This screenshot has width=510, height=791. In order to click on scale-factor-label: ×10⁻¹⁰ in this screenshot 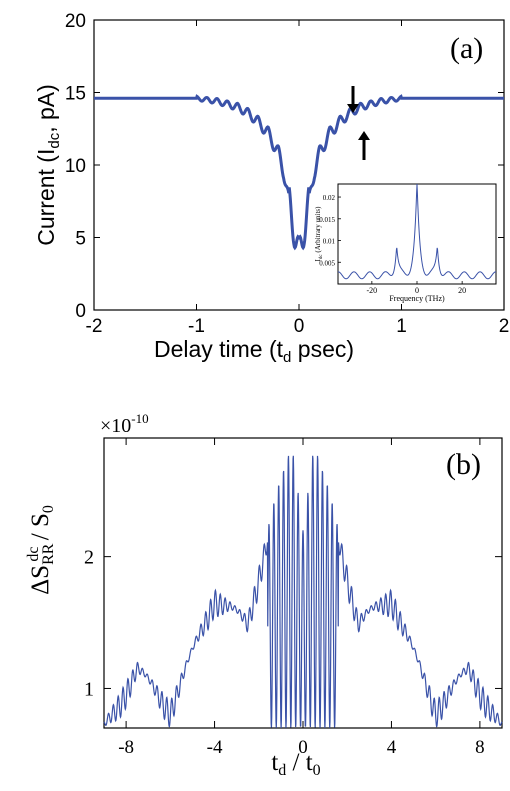, I will do `click(124, 424)`.